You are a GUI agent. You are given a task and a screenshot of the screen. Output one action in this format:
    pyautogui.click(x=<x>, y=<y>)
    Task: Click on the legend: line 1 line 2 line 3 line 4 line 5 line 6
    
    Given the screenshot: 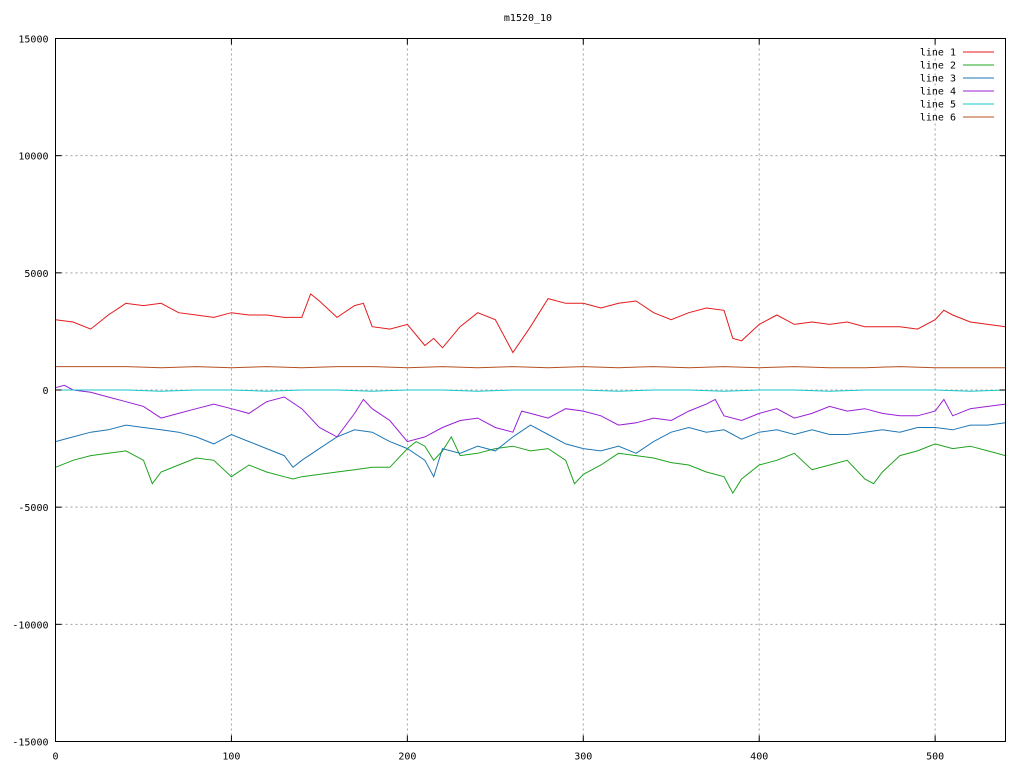 What is the action you would take?
    pyautogui.click(x=957, y=86)
    